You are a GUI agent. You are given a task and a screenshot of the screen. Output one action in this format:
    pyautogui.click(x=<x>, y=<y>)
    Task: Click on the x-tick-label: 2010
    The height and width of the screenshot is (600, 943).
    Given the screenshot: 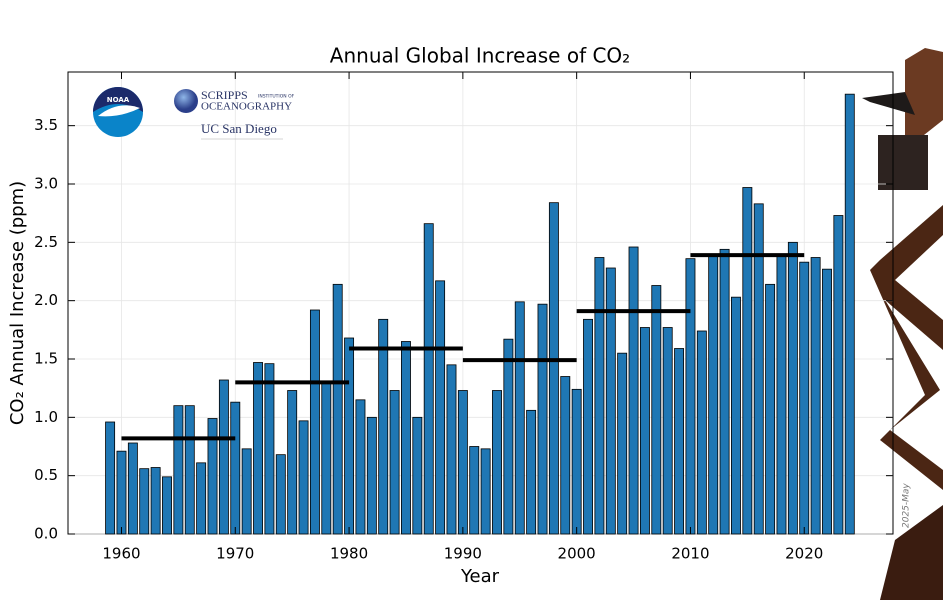 What is the action you would take?
    pyautogui.click(x=690, y=554)
    